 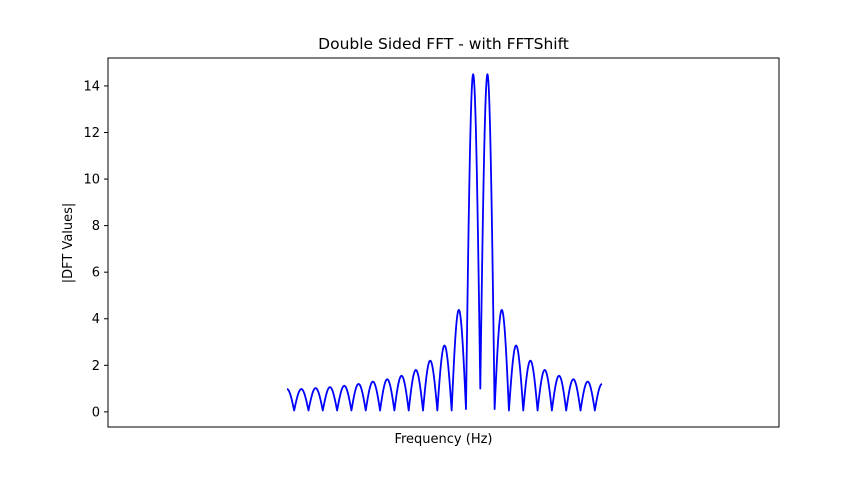 I want to click on chart-title: Double Sided FFT - with FFTShift, so click(x=443, y=44).